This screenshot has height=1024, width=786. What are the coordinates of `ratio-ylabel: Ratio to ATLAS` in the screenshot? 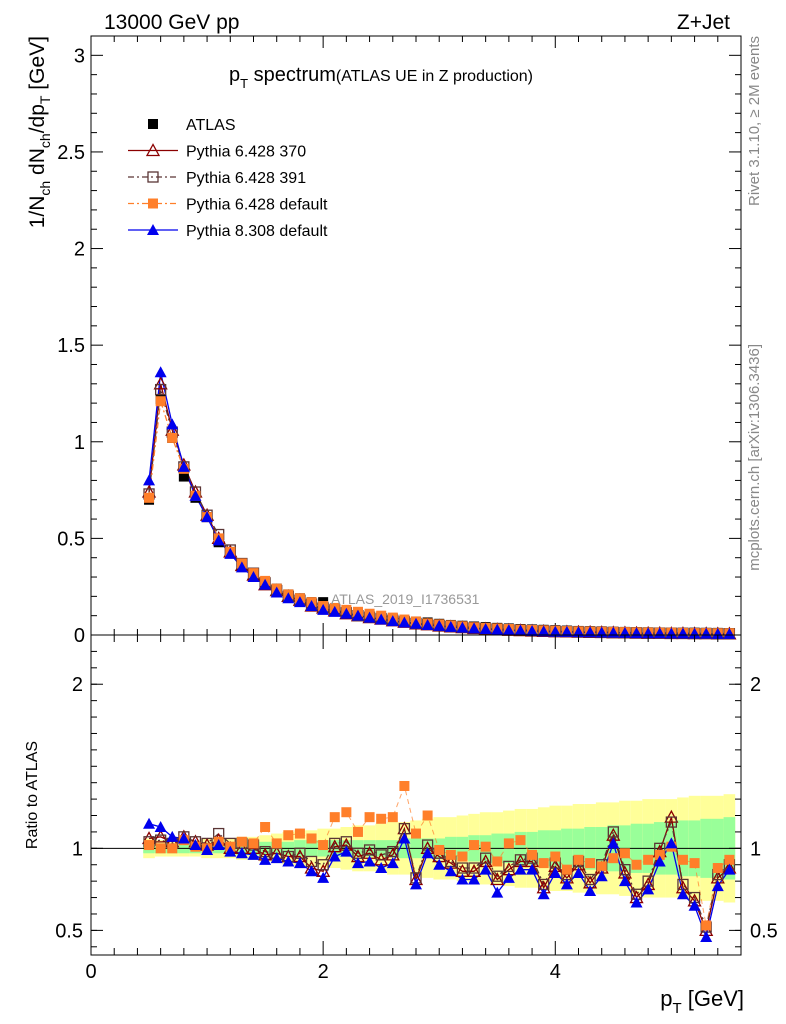 It's located at (32, 795).